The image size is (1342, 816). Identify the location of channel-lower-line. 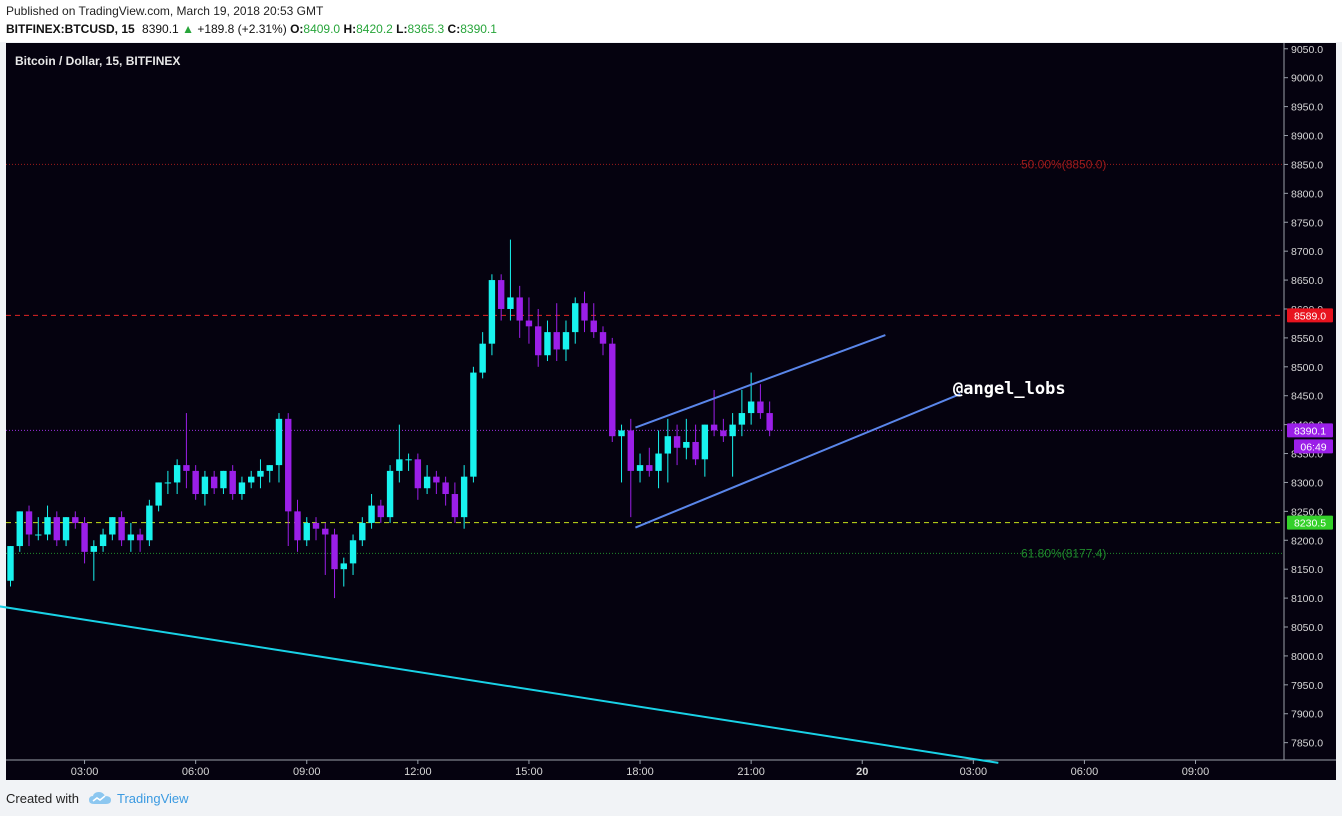
(798, 461).